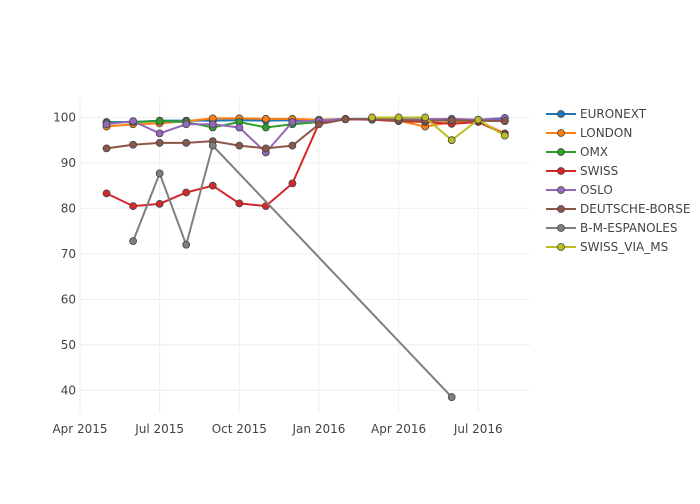 The image size is (700, 504). Describe the element at coordinates (606, 133) in the screenshot. I see `legend-label: LONDON` at that location.